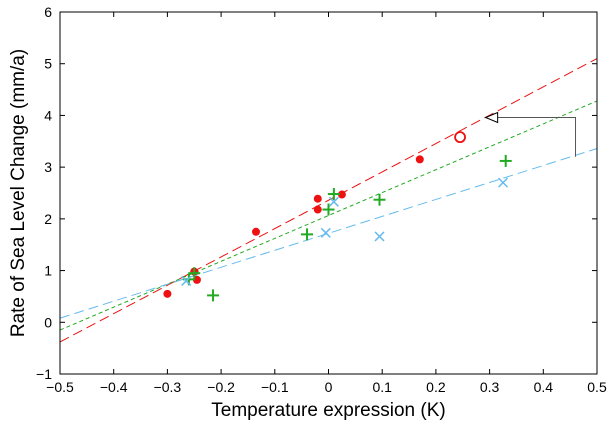 This screenshot has height=426, width=611. I want to click on annotation-arrow, so click(530, 134).